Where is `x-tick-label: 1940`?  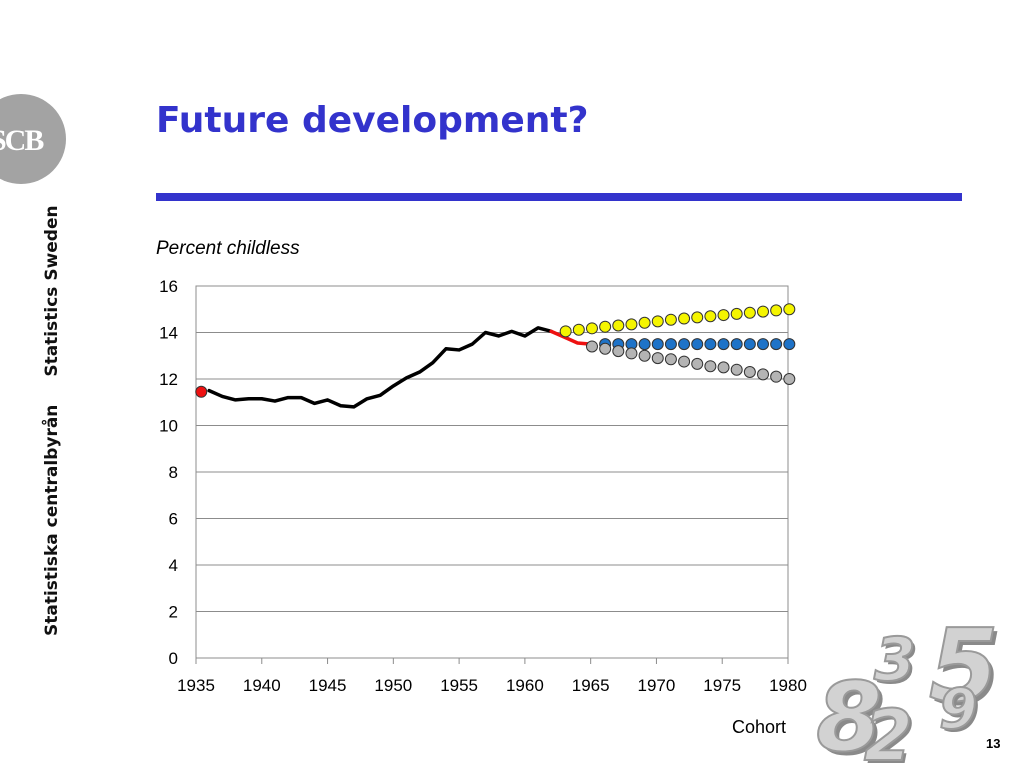
x-tick-label: 1940 is located at coordinates (262, 685).